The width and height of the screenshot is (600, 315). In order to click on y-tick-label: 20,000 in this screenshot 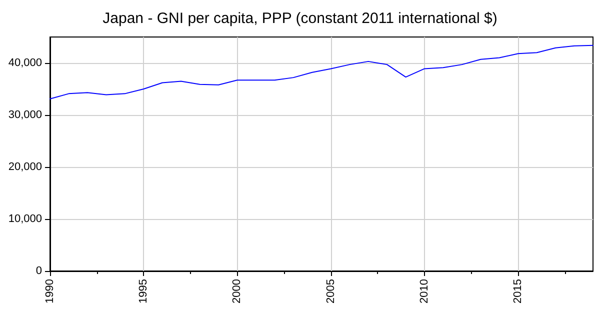, I will do `click(25, 167)`.